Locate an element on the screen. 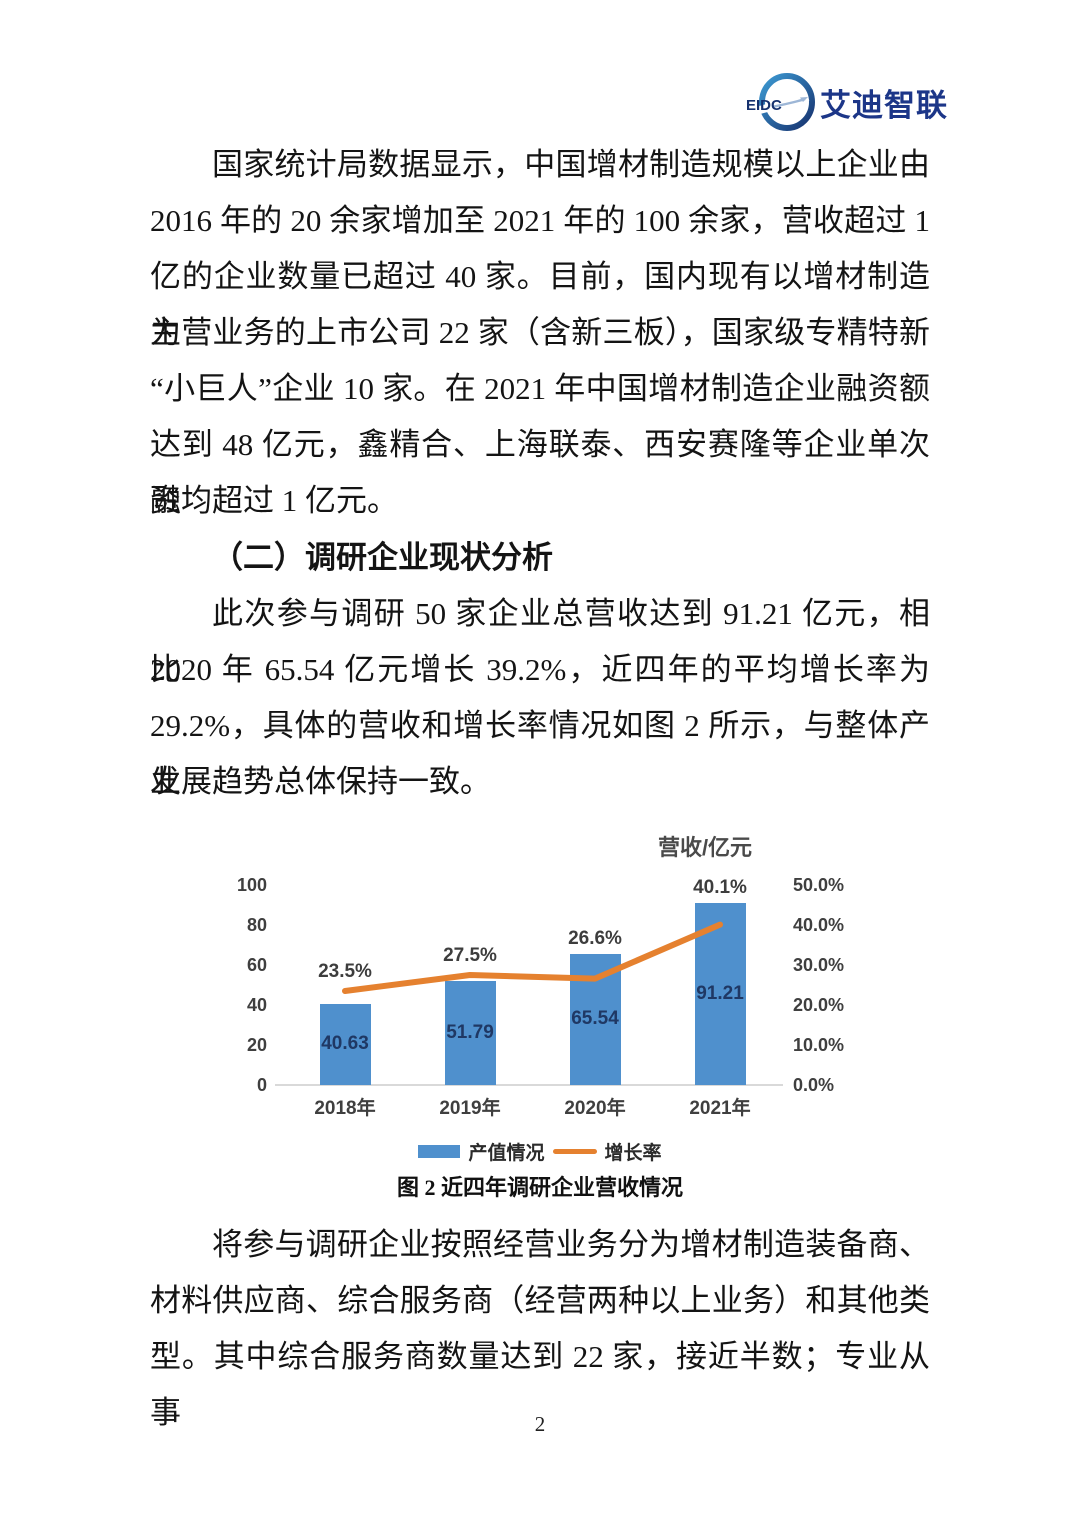 This screenshot has width=1080, height=1527. legend-label: 增长率 is located at coordinates (633, 1153).